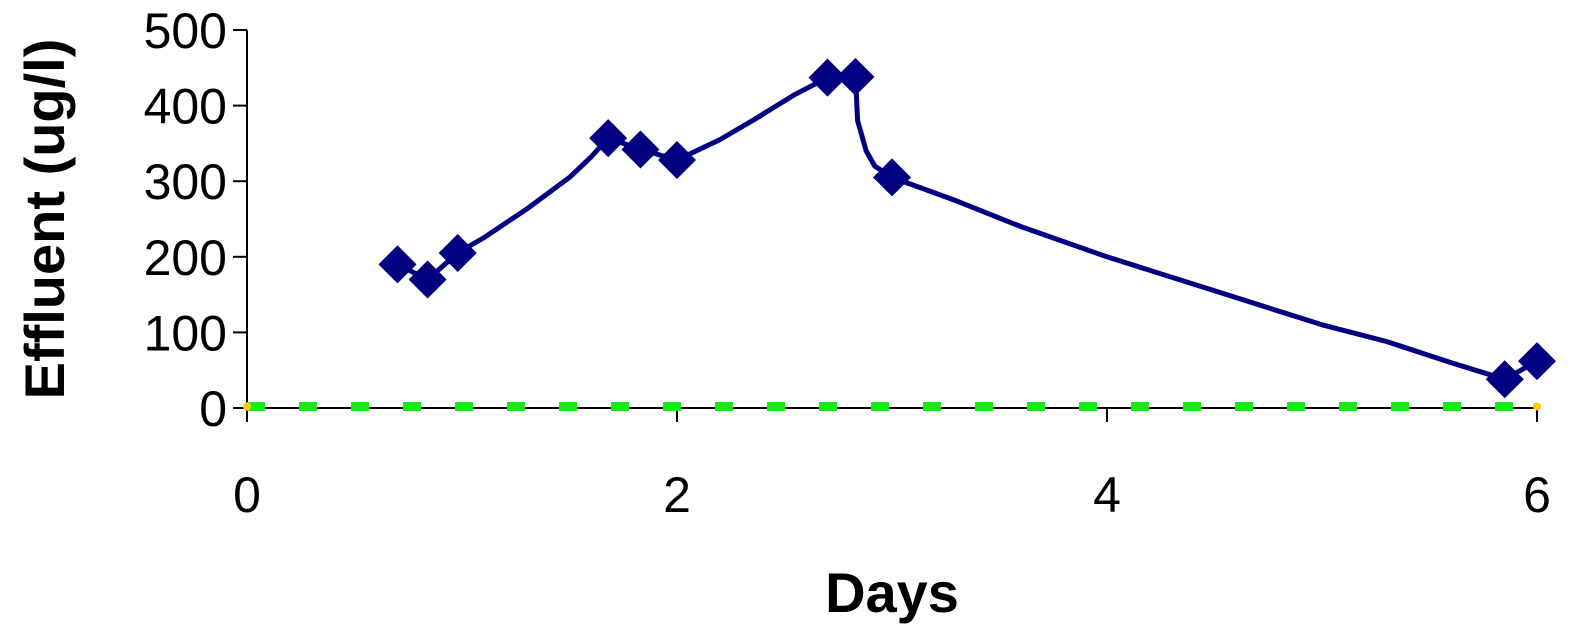 The height and width of the screenshot is (634, 1589). I want to click on y-axis-title: Effluent (ug/l), so click(44, 219).